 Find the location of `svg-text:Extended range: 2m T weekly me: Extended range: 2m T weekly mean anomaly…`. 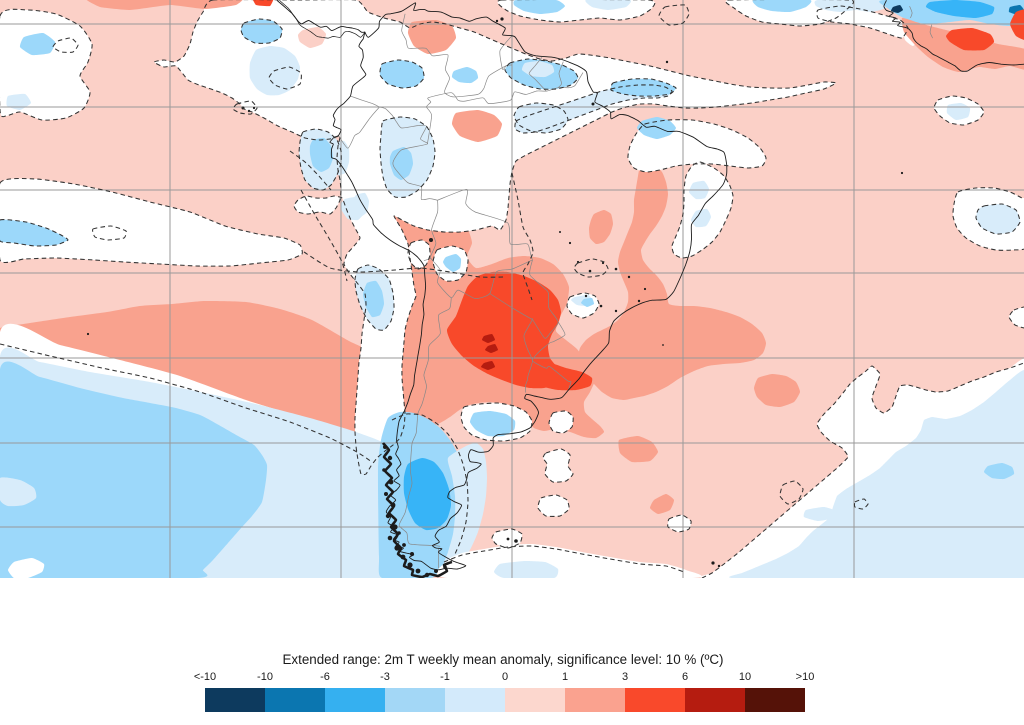

svg-text:Extended range: 2m T weekly me: Extended range: 2m T weekly mean anomaly… is located at coordinates (502, 659).